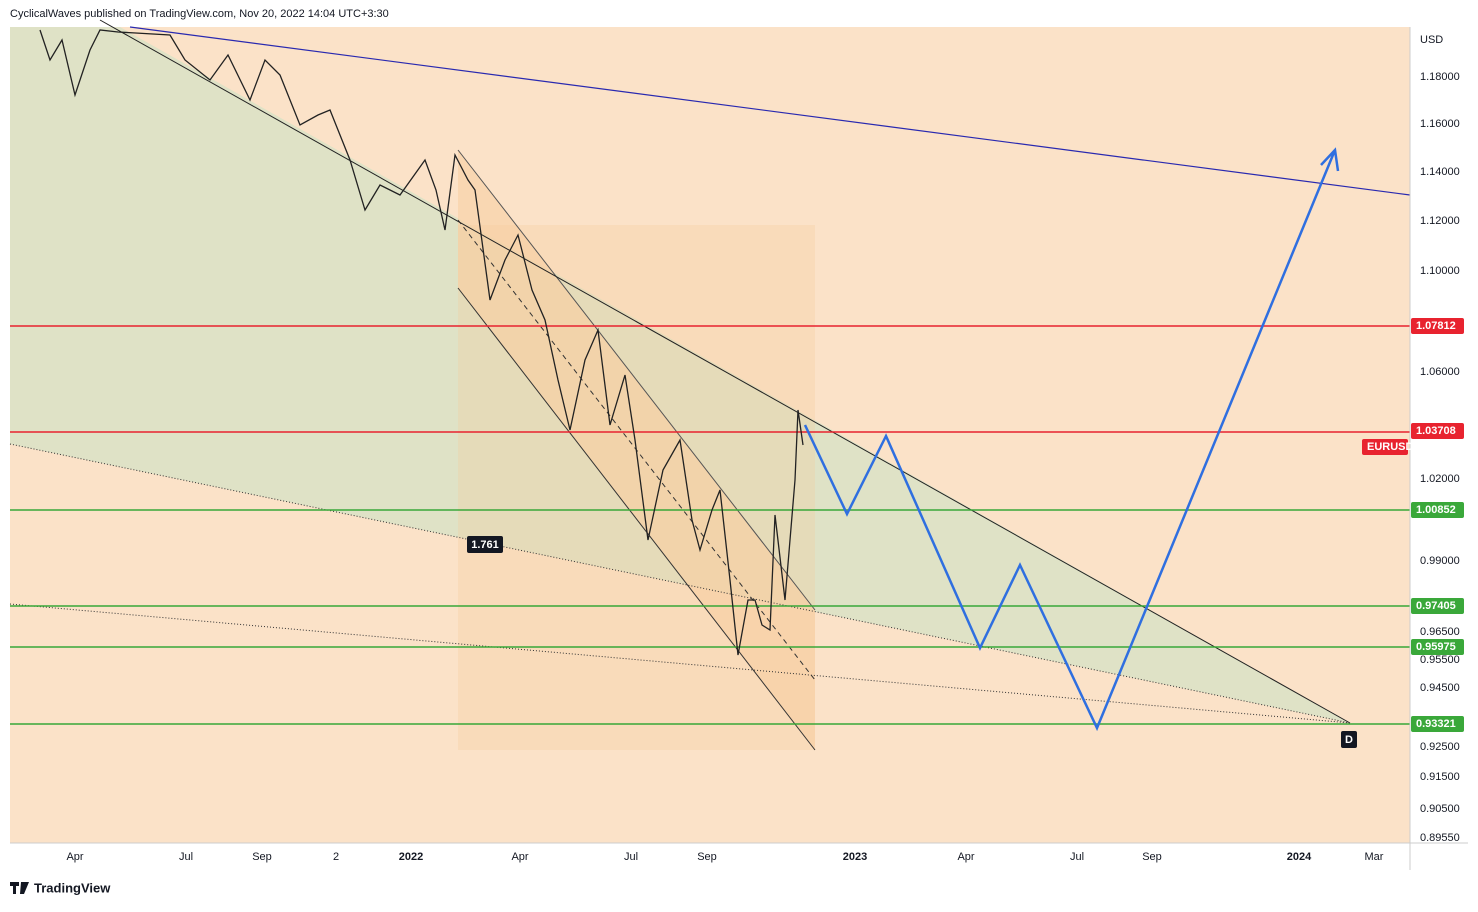 The width and height of the screenshot is (1478, 912). Describe the element at coordinates (1440, 688) in the screenshot. I see `price-label: 0.94500` at that location.